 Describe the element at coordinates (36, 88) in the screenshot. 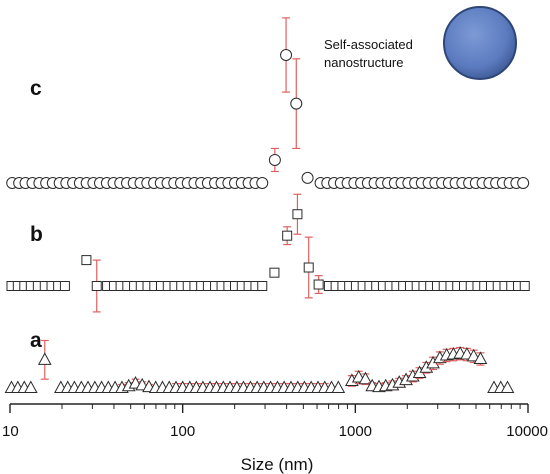

I see `panel-label-c: c` at that location.